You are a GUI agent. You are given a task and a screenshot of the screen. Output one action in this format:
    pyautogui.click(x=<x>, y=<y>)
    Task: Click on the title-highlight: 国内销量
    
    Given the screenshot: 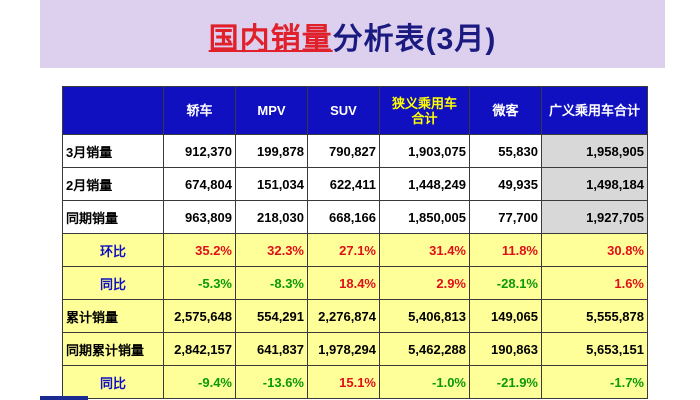 What is the action you would take?
    pyautogui.click(x=270, y=39)
    